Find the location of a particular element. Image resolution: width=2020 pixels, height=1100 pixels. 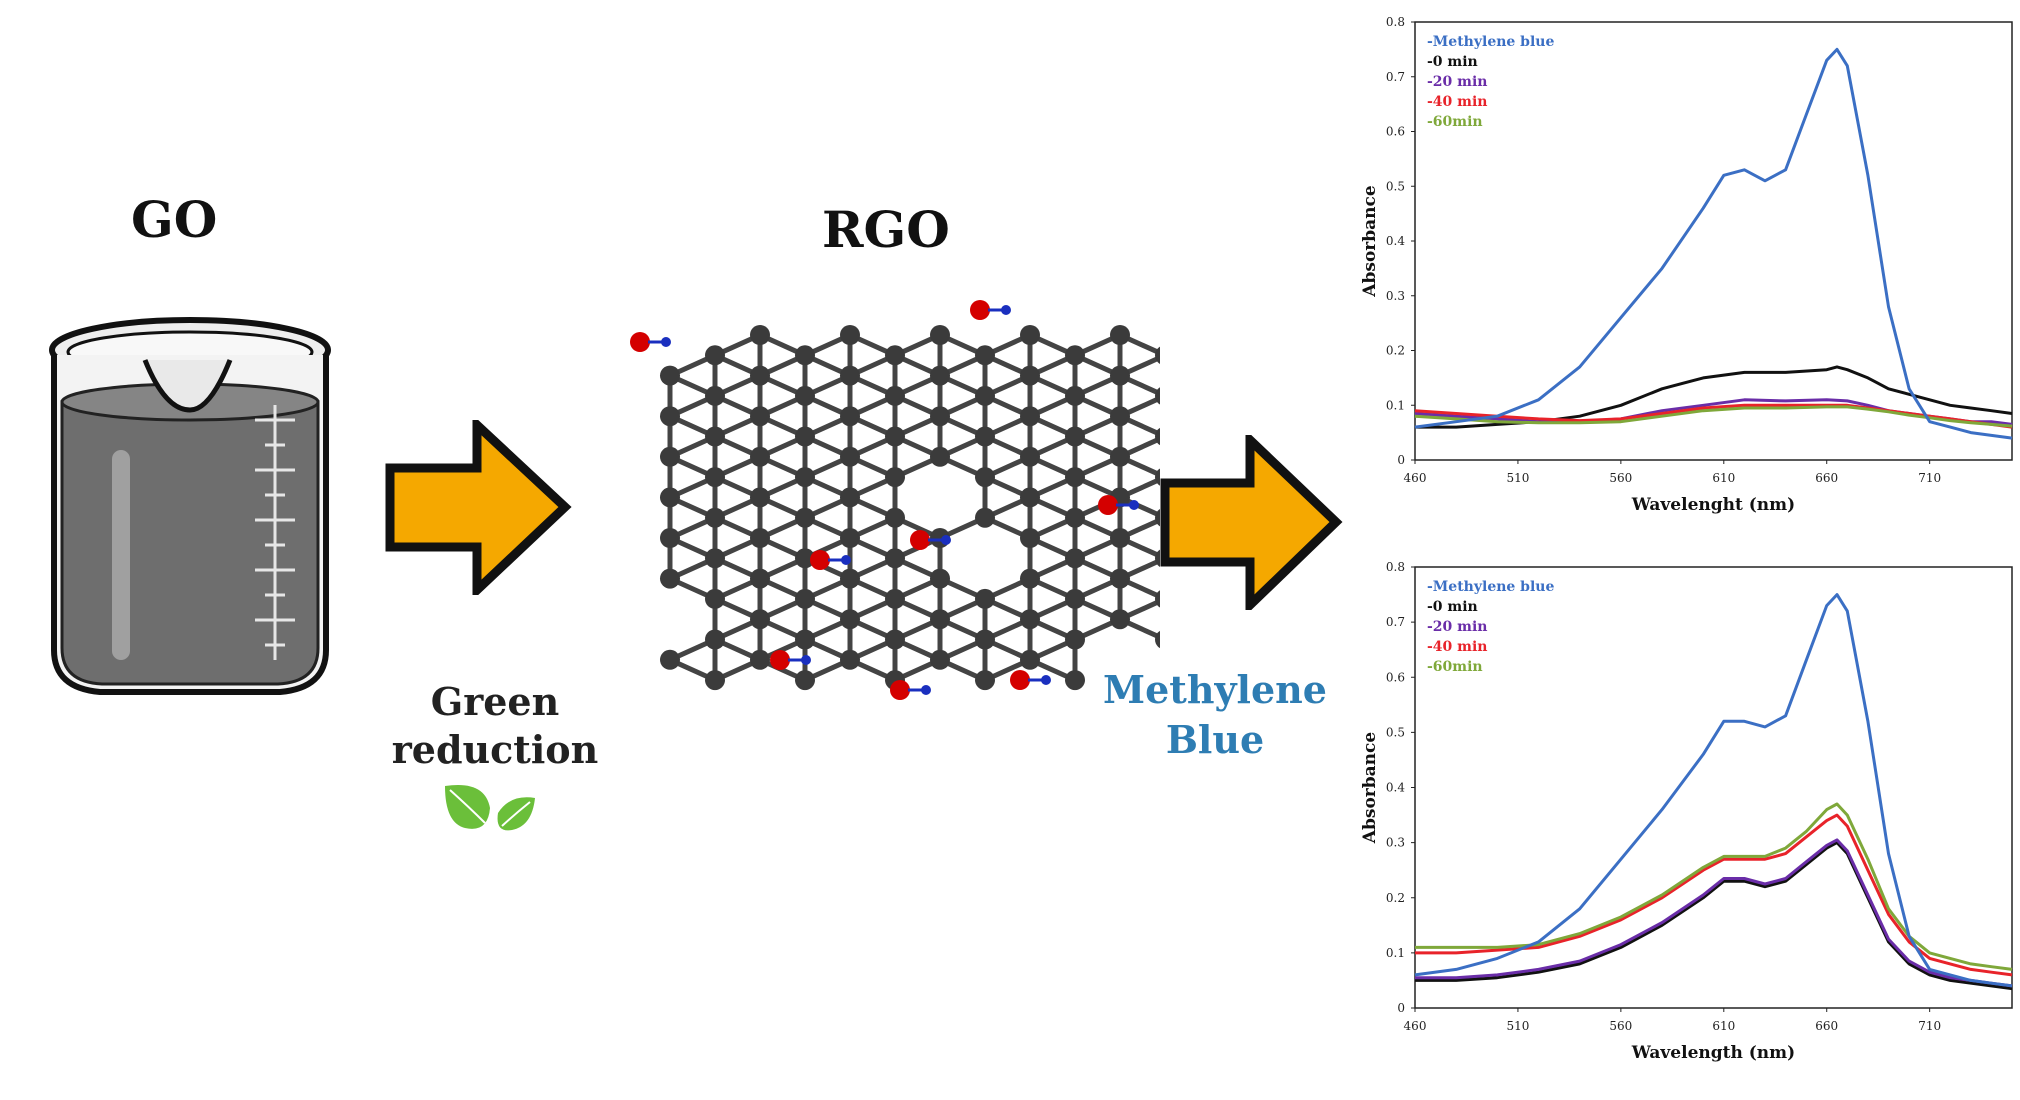

y-tick-label: 0.8 is located at coordinates (1395, 22).